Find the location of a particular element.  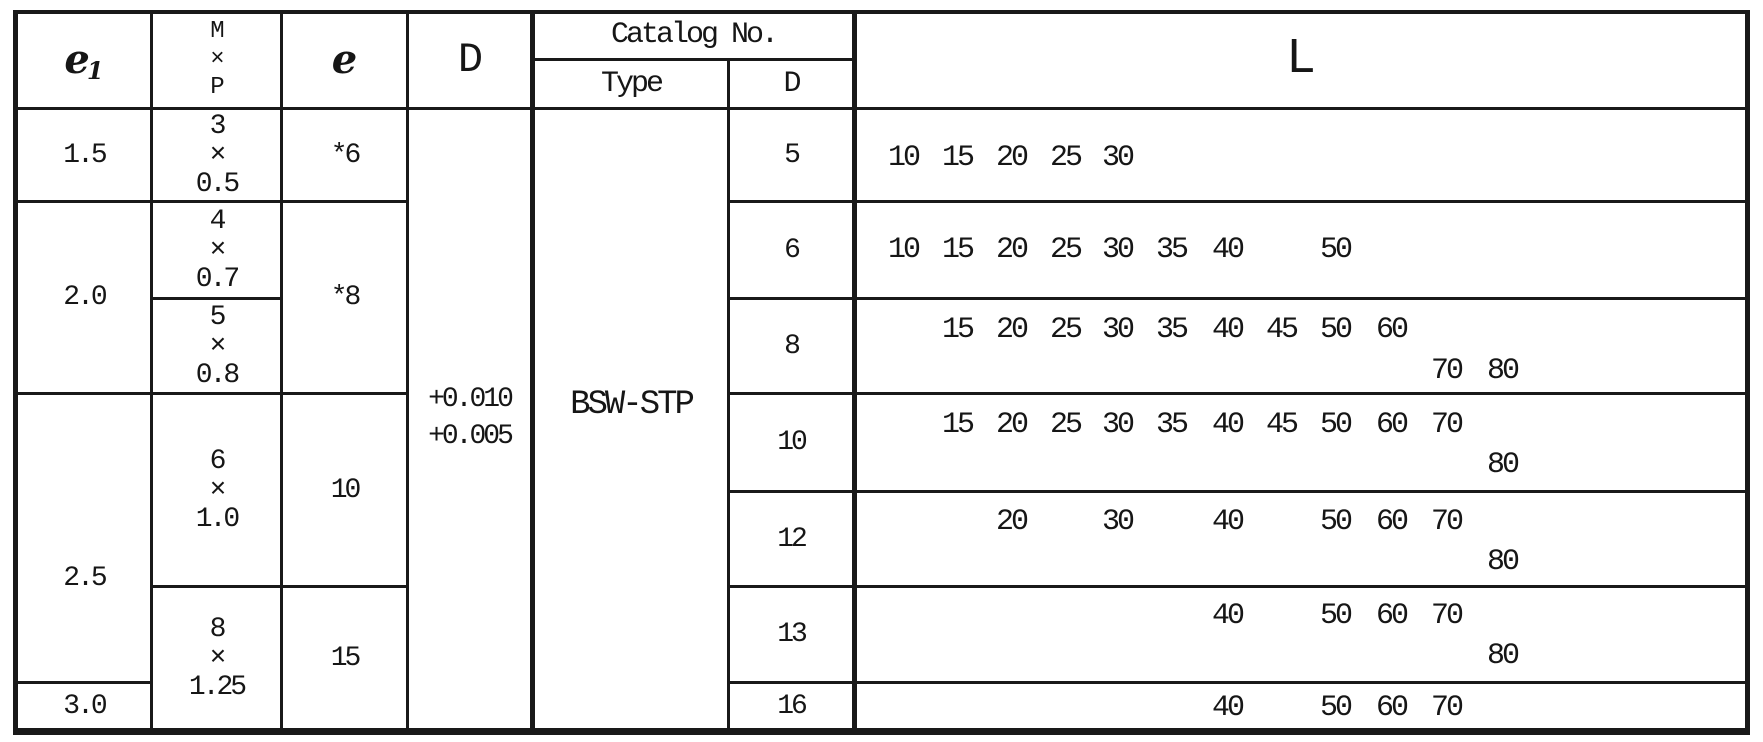

header-e: e is located at coordinates (344, 59).